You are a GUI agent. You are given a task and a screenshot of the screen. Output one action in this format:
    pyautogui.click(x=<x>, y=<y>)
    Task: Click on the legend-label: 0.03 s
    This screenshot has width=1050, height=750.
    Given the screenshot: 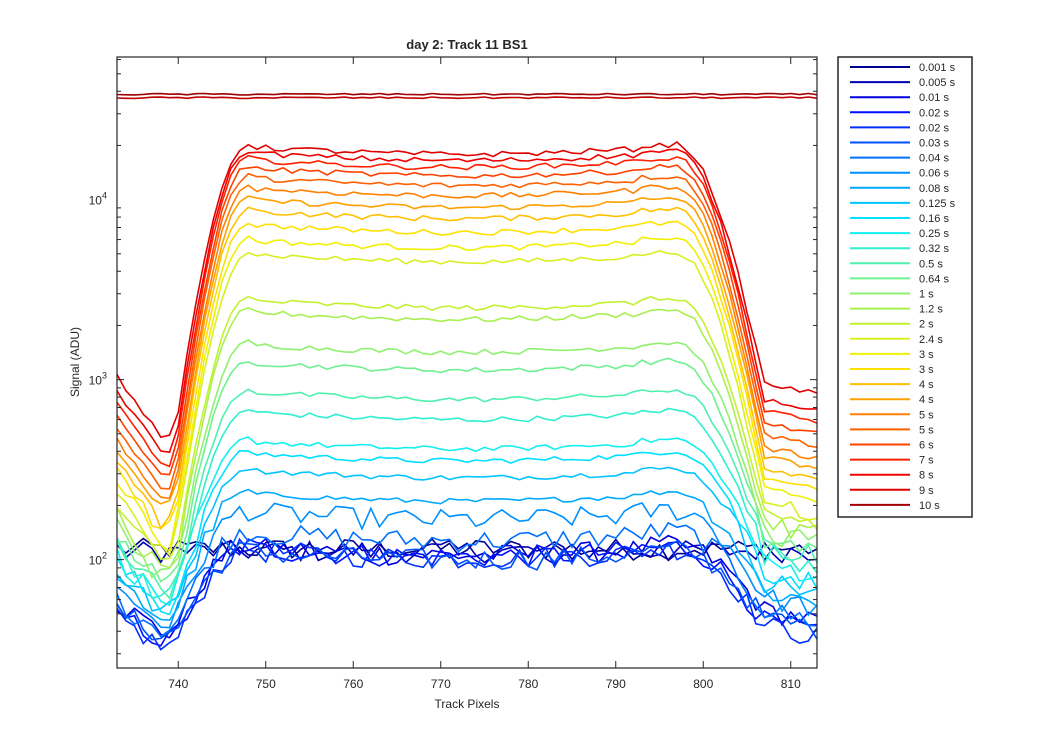 What is the action you would take?
    pyautogui.click(x=934, y=144)
    